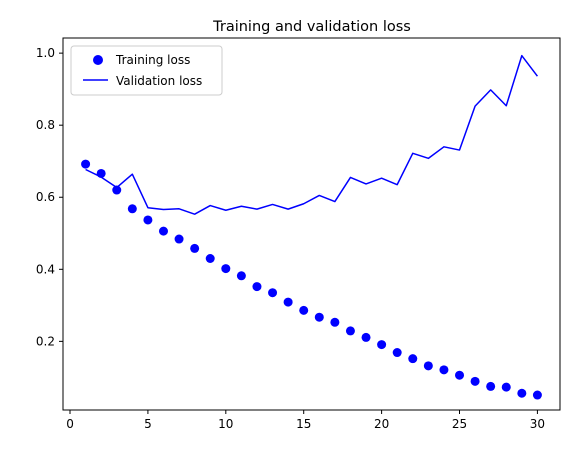 This screenshot has height=449, width=588. I want to click on legend-training-marker, so click(98, 60).